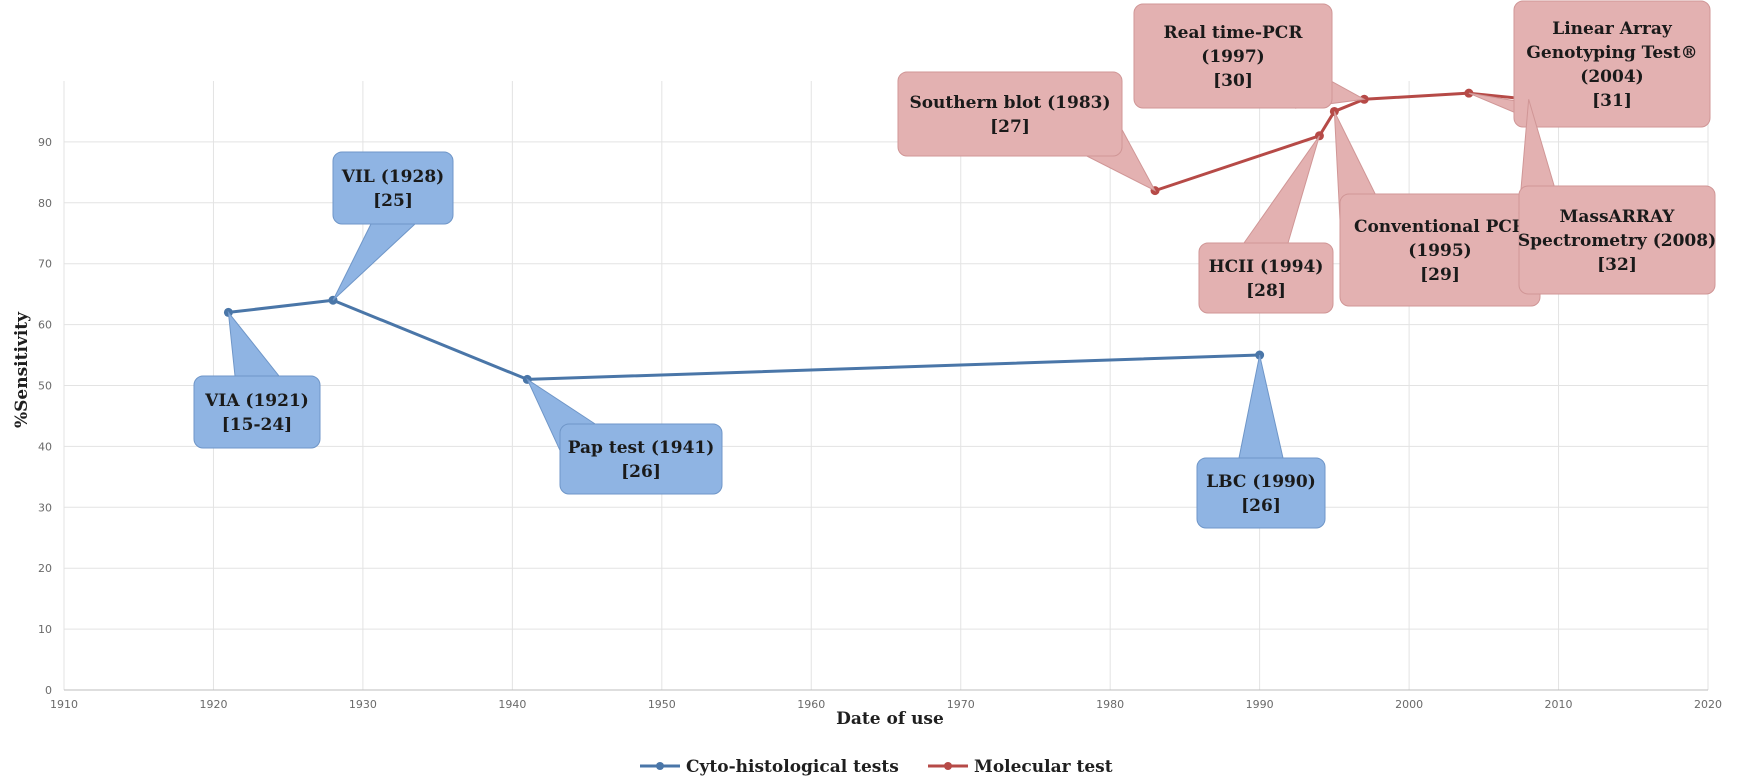 Image resolution: width=1749 pixels, height=784 pixels. What do you see at coordinates (1010, 127) in the screenshot?
I see `callout-label: [27]` at bounding box center [1010, 127].